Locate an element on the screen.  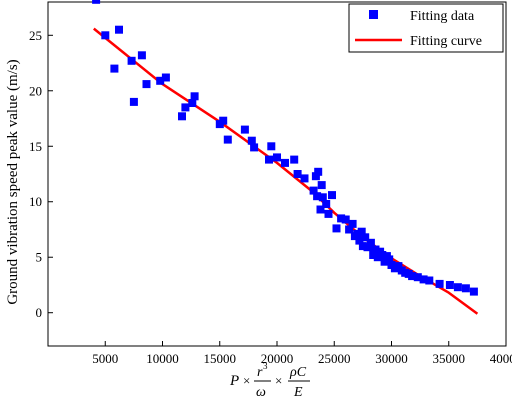
y-tick-label: 20 is located at coordinates (35, 90).